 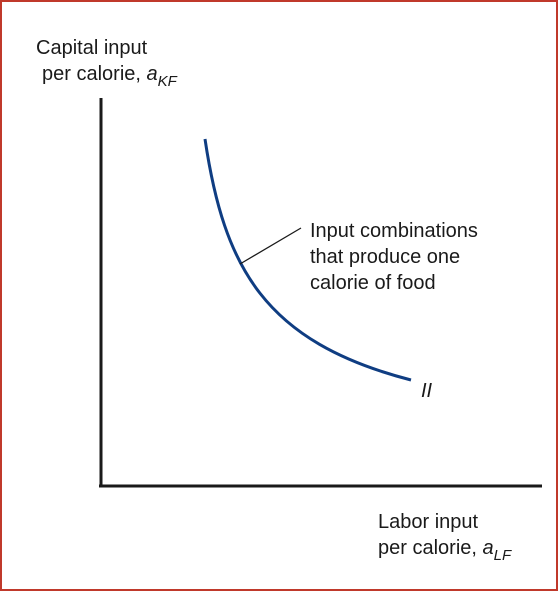 What do you see at coordinates (92, 48) in the screenshot?
I see `y-axis-label-line1: Capital input` at bounding box center [92, 48].